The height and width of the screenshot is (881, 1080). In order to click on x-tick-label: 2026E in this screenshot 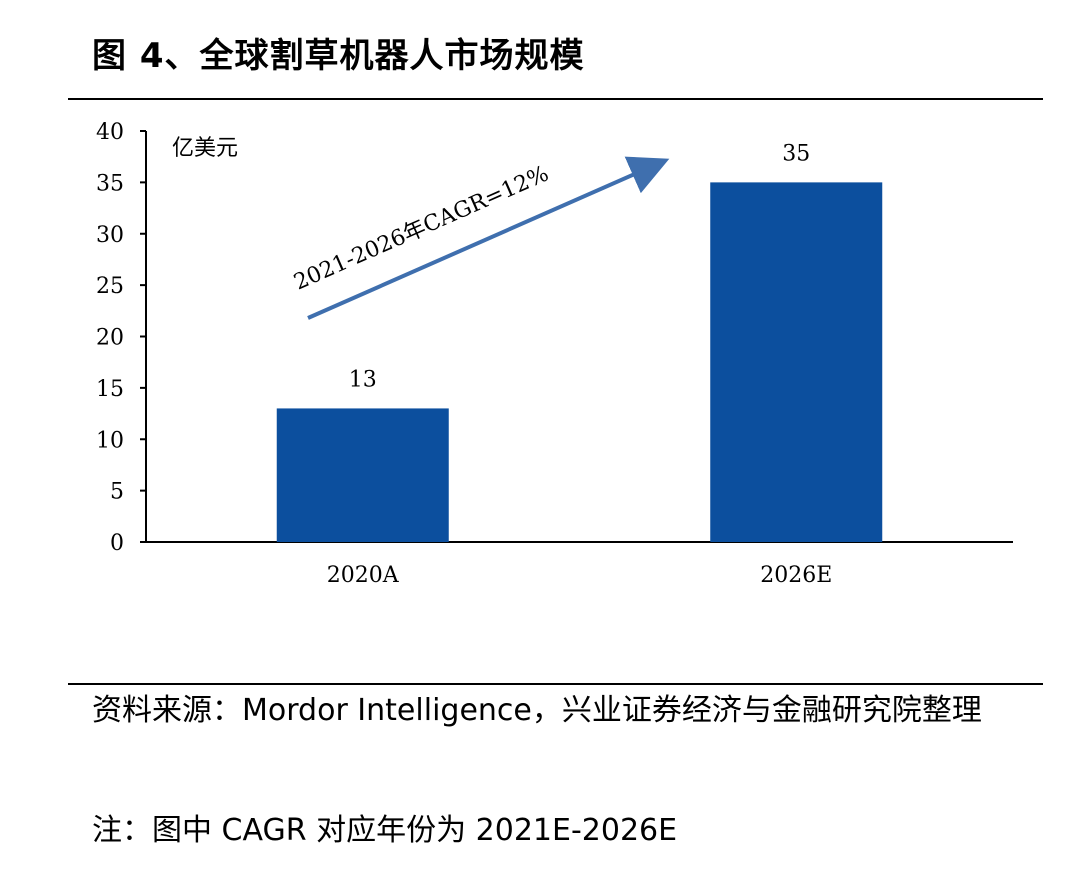, I will do `click(796, 575)`.